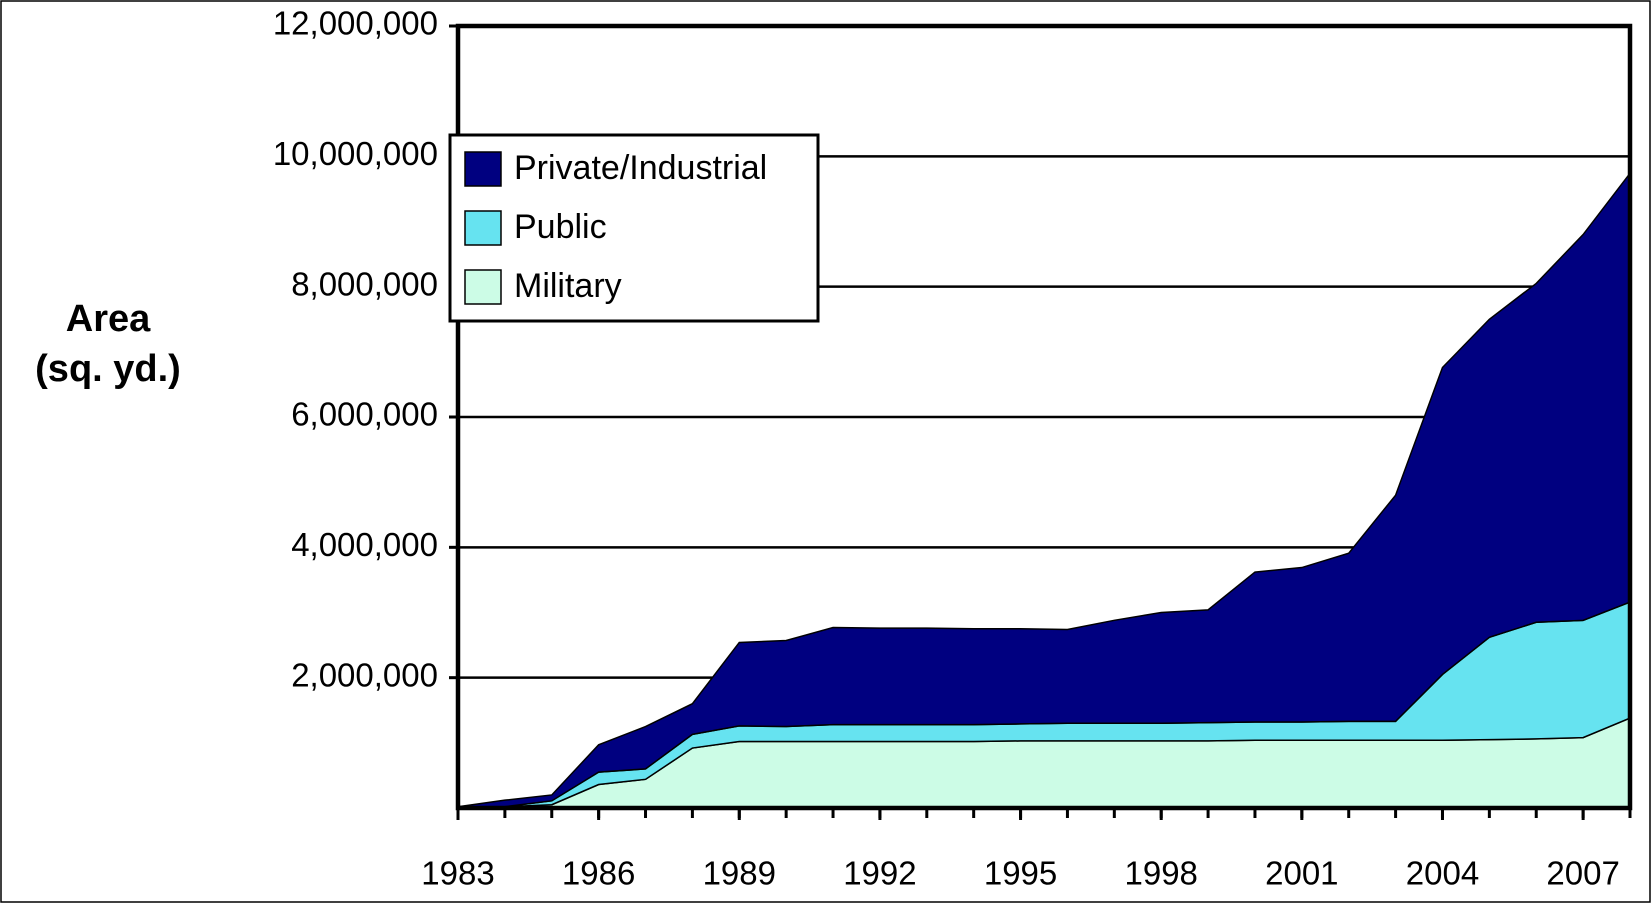 This screenshot has height=903, width=1651. Describe the element at coordinates (364, 674) in the screenshot. I see `y-tick-label: 2,000,000` at that location.